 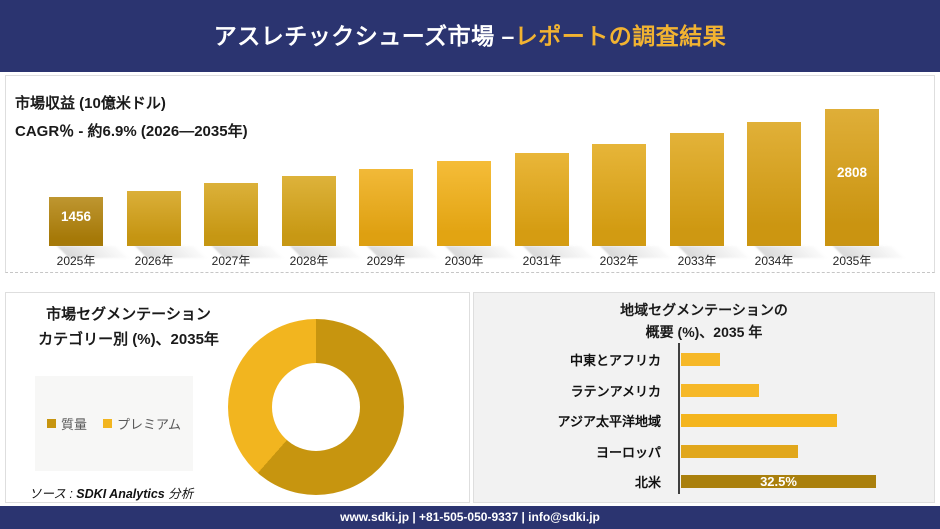 I want to click on revenue-bar-value: 2808, so click(x=852, y=172).